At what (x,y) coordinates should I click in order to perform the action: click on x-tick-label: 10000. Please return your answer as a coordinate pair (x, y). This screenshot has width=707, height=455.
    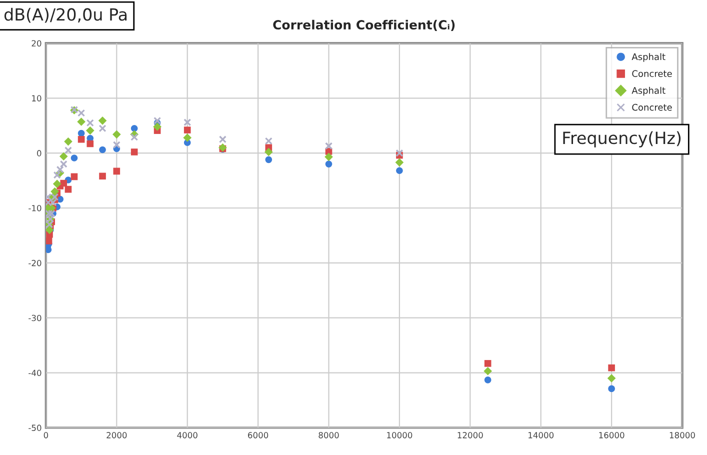
    Looking at the image, I should click on (399, 435).